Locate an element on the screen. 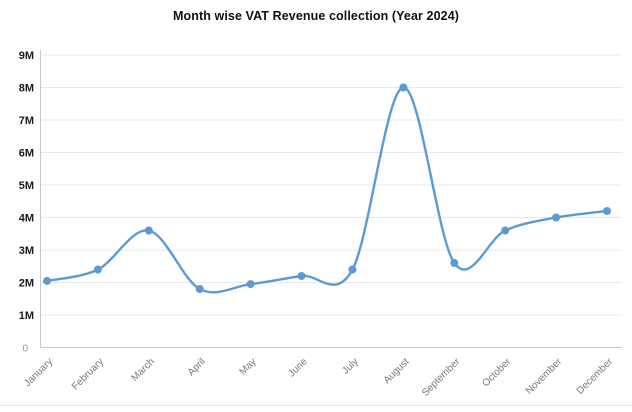  data-point-september is located at coordinates (454, 263).